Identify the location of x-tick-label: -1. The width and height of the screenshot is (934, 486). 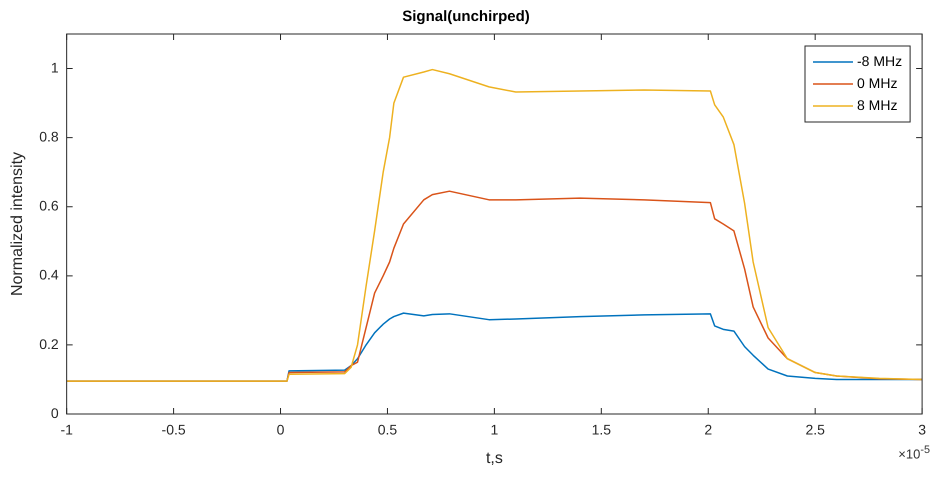
(67, 429).